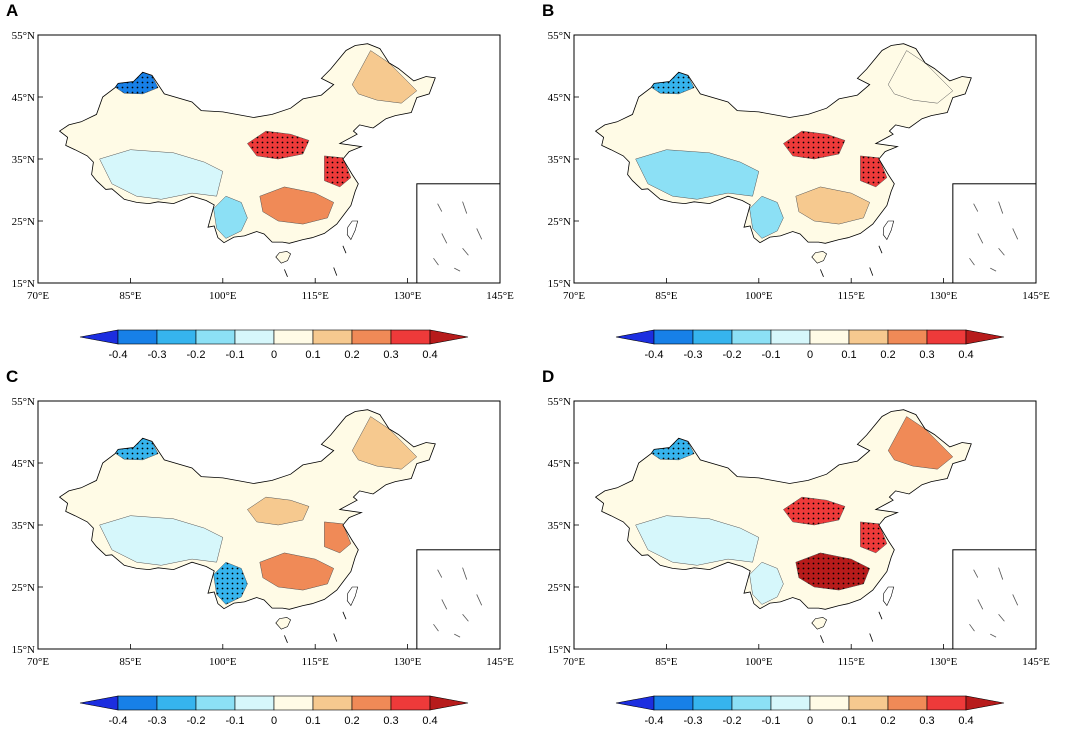  I want to click on colorbar: -0.4 -0.3 -0.2 -0.1 0 0.1 0.2 0.3 0.4, so click(274, 711).